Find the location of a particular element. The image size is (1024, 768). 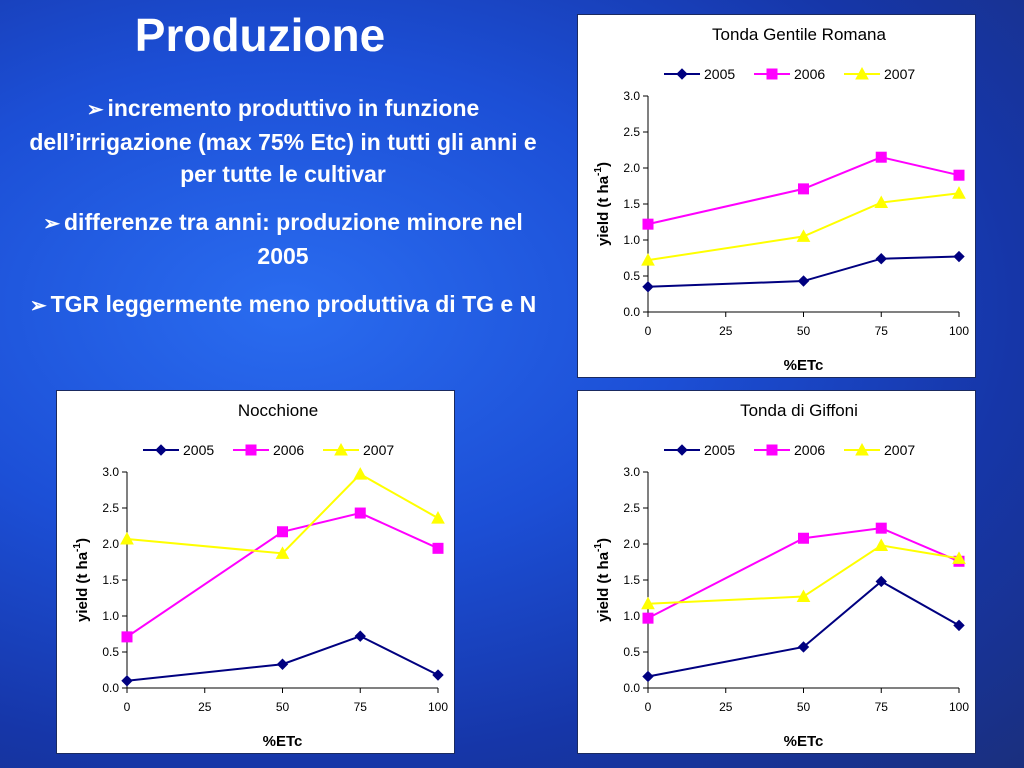

y-axis-label-close: ) is located at coordinates (603, 540).